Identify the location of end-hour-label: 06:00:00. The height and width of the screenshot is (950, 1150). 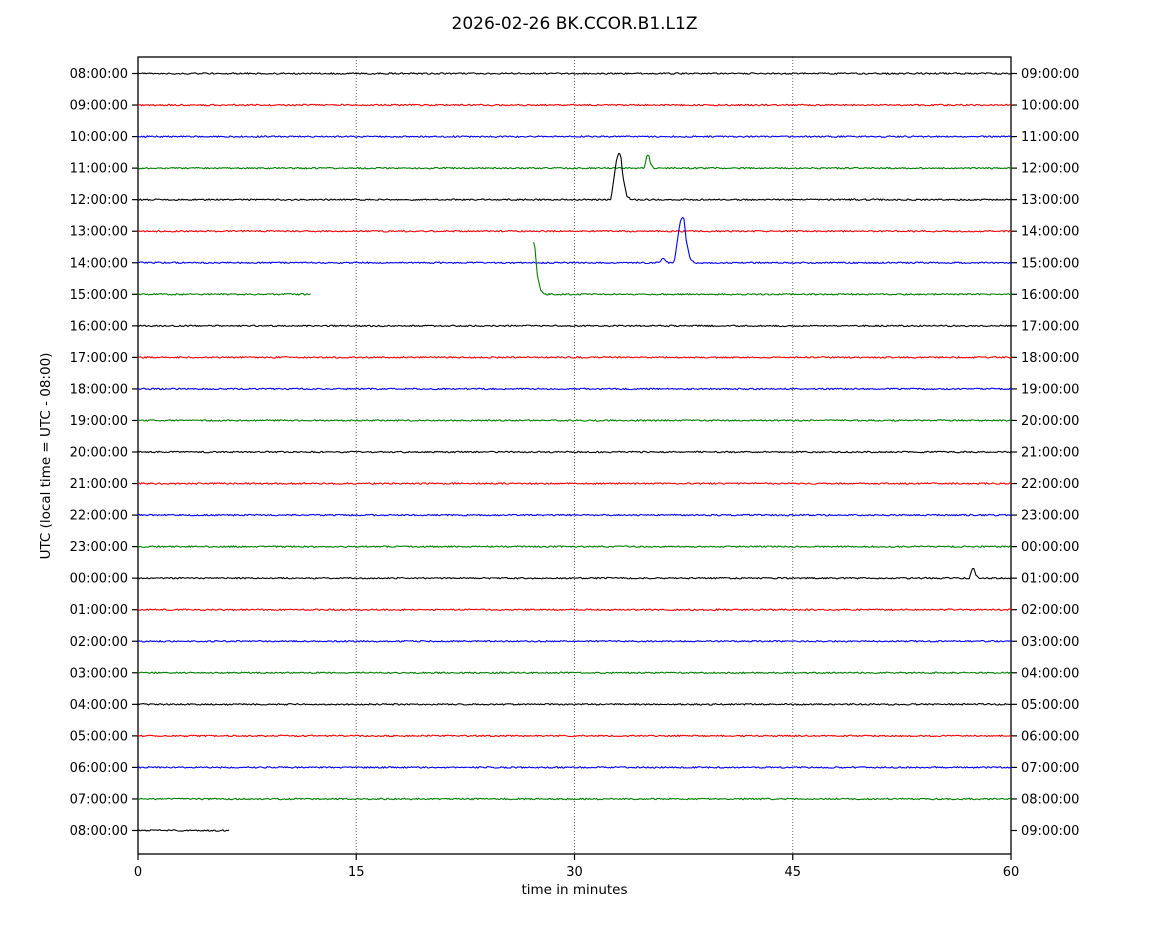
(1050, 736).